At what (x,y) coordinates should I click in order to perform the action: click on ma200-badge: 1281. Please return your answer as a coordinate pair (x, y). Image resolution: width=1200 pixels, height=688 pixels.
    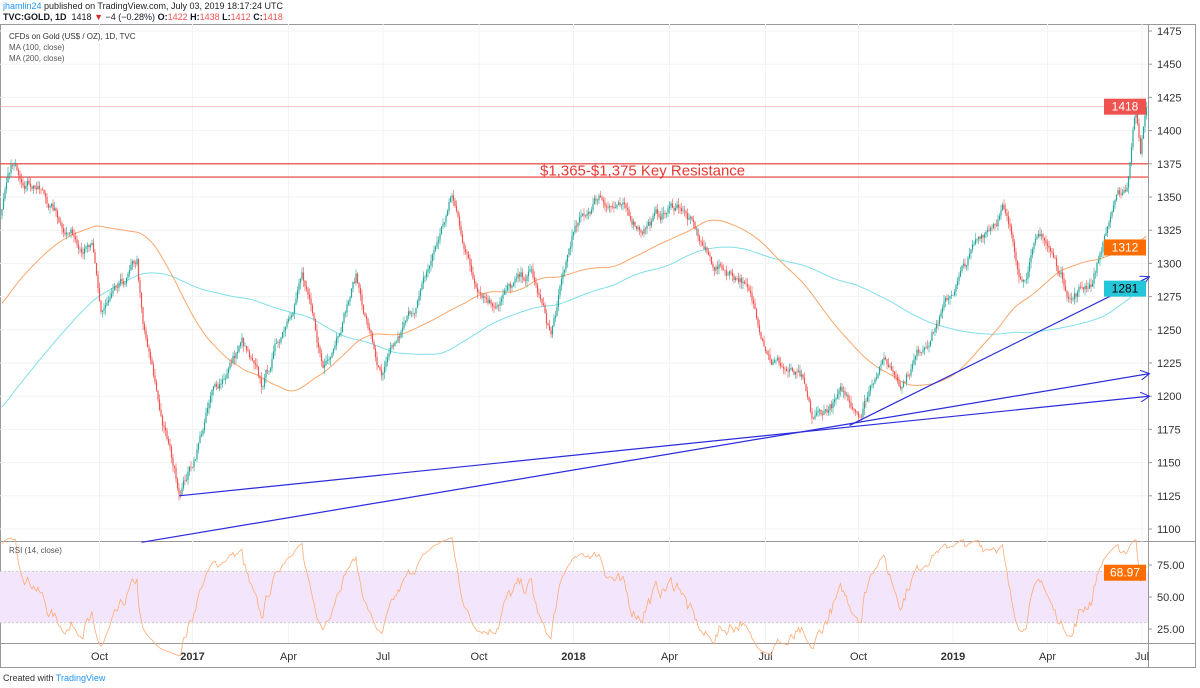
    Looking at the image, I should click on (1125, 289).